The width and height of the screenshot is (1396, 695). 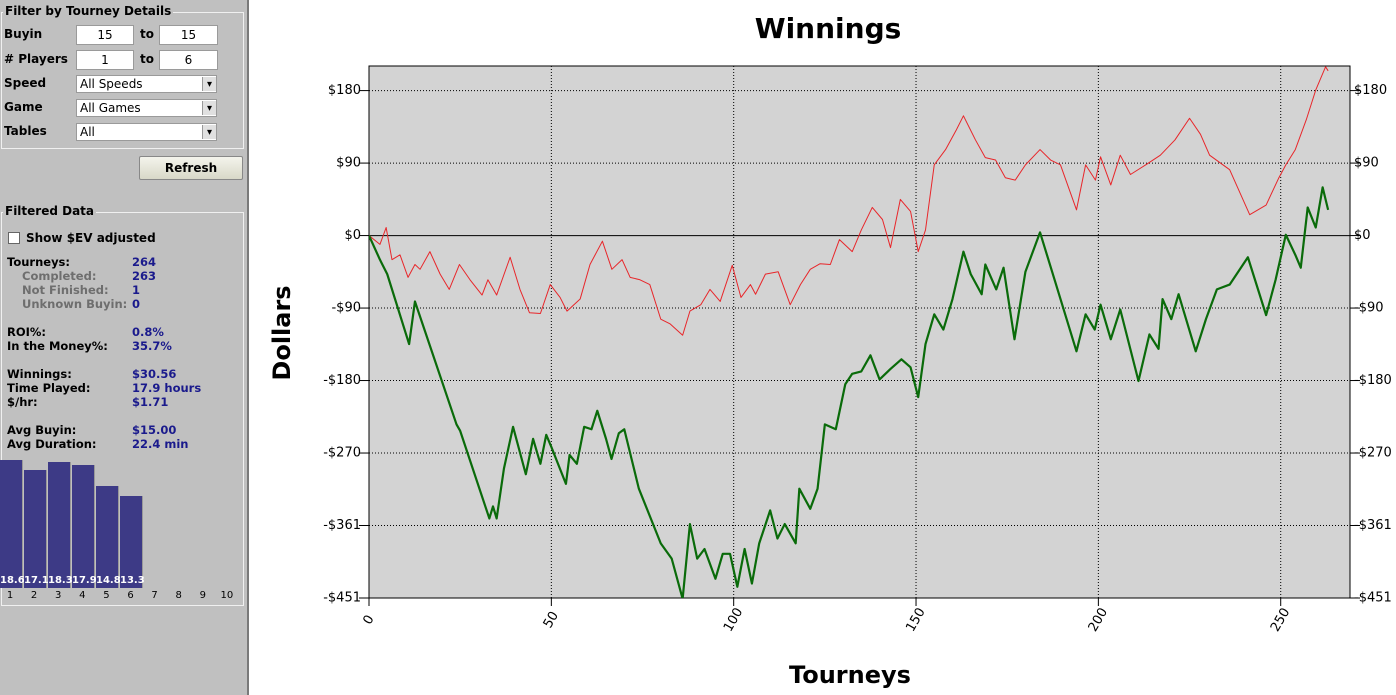 What do you see at coordinates (58, 595) in the screenshot?
I see `x-tick-label: 3` at bounding box center [58, 595].